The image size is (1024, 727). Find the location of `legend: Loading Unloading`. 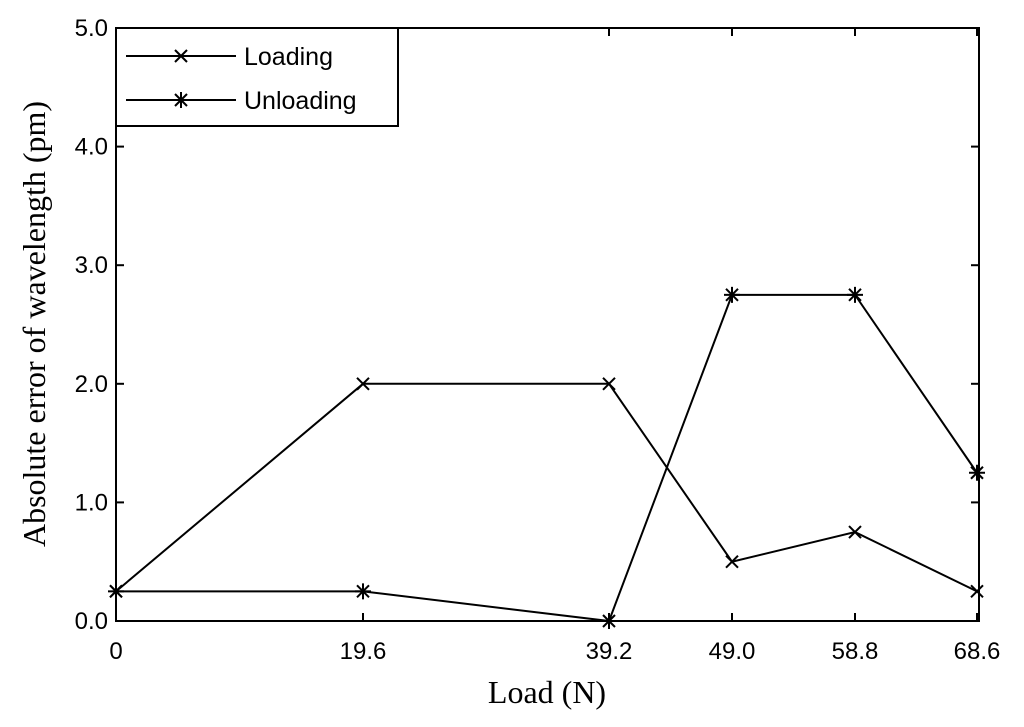

legend: Loading Unloading is located at coordinates (257, 77).